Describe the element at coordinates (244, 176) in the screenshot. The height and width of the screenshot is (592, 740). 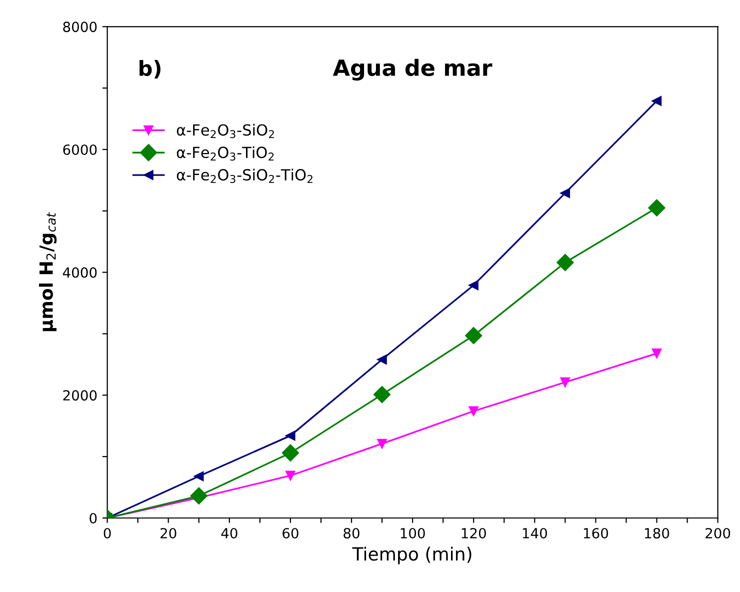
I see `legend-label: α-Fe$_{2}$O$_{3}$-SiO$_{2}$-TiO$_{2}$` at that location.